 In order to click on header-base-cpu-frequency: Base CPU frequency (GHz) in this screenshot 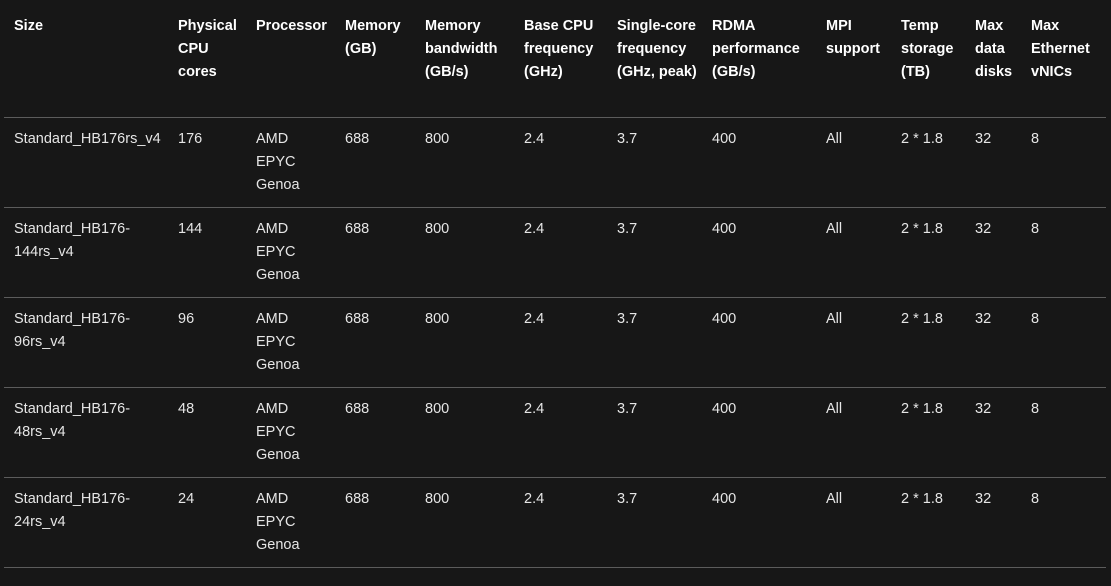, I will do `click(560, 61)`.